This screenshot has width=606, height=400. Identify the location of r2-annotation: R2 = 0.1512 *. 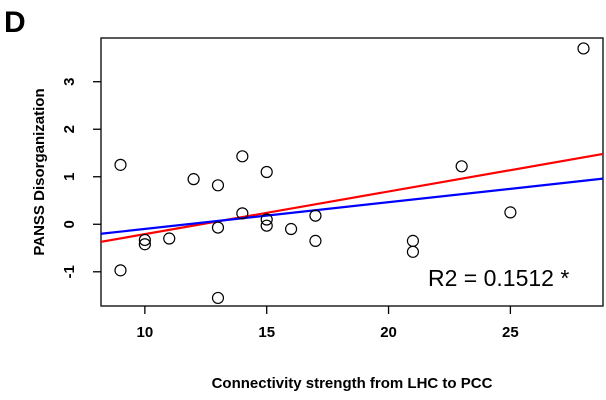
(498, 278).